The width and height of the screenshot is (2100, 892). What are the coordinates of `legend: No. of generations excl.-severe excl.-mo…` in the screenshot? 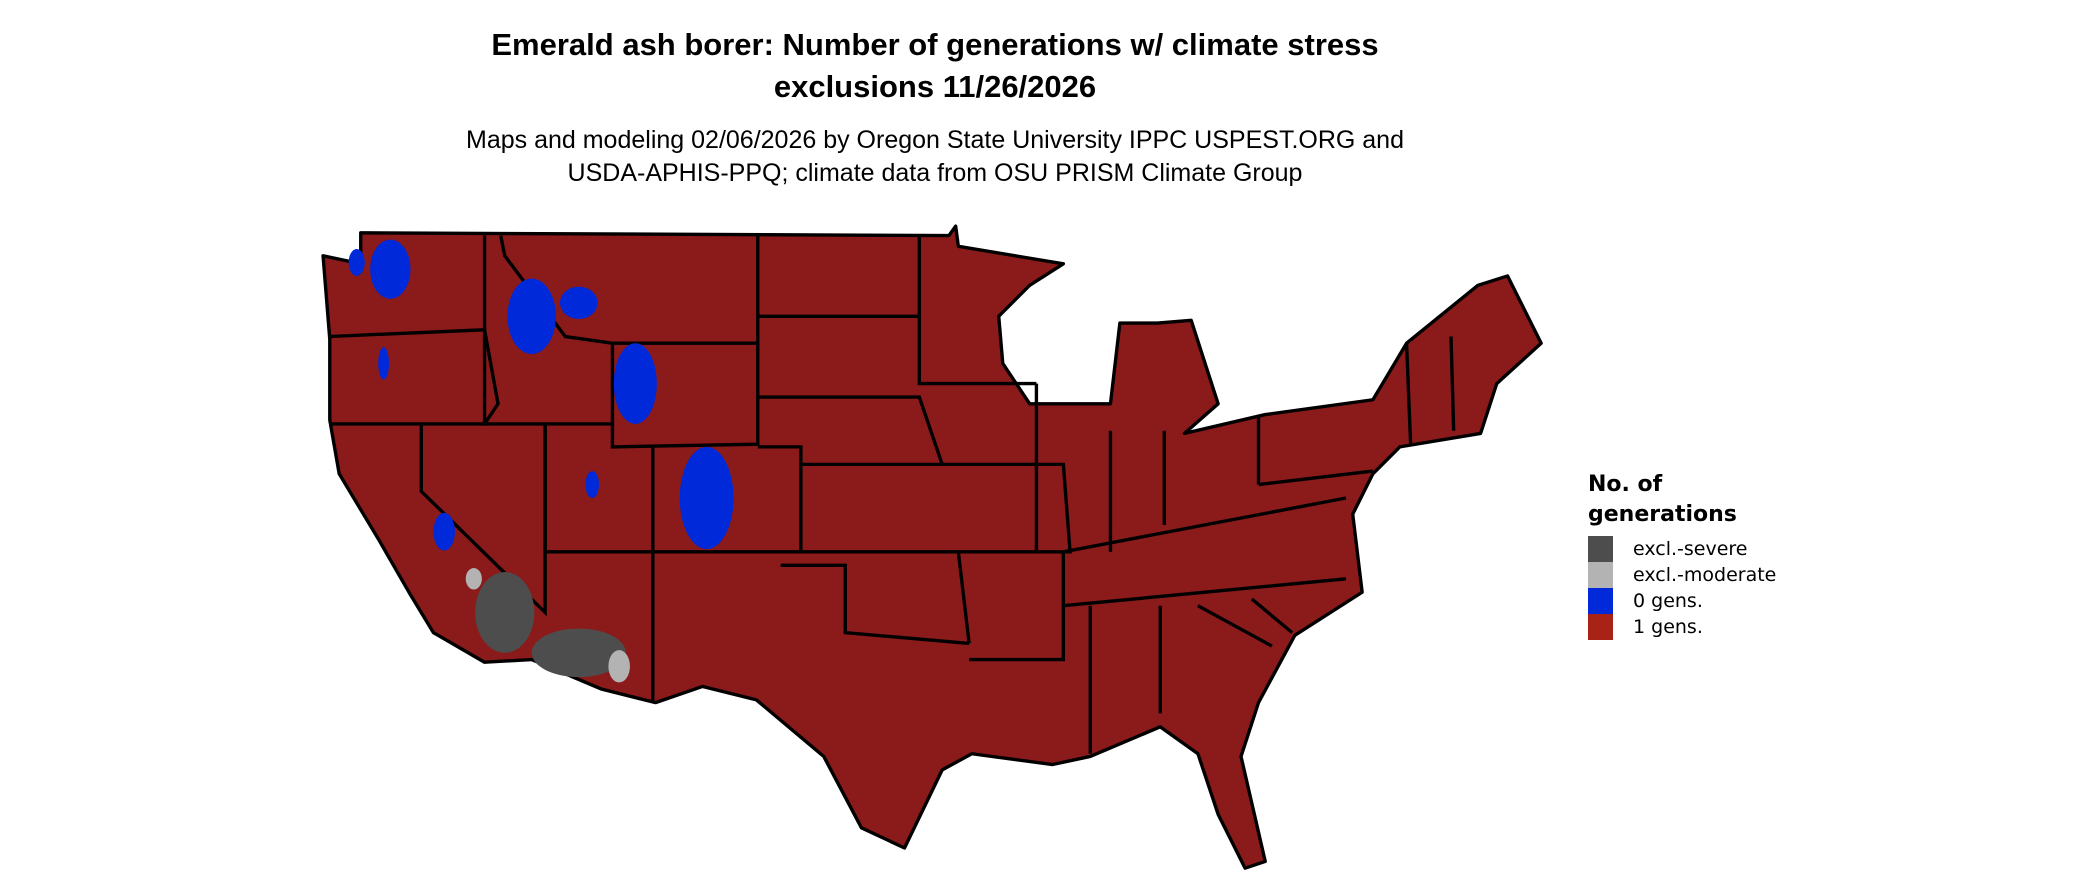 It's located at (1682, 555).